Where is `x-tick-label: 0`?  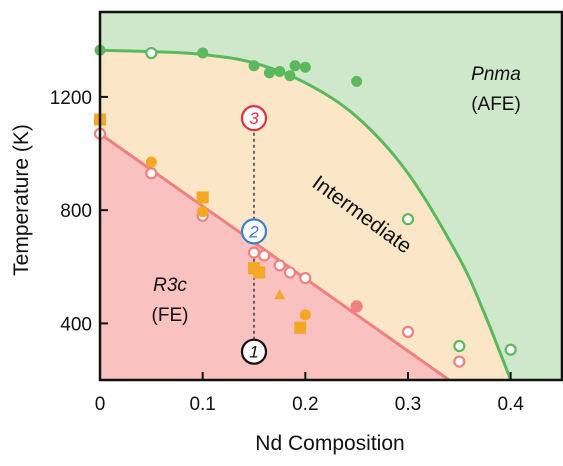 x-tick-label: 0 is located at coordinates (100, 404).